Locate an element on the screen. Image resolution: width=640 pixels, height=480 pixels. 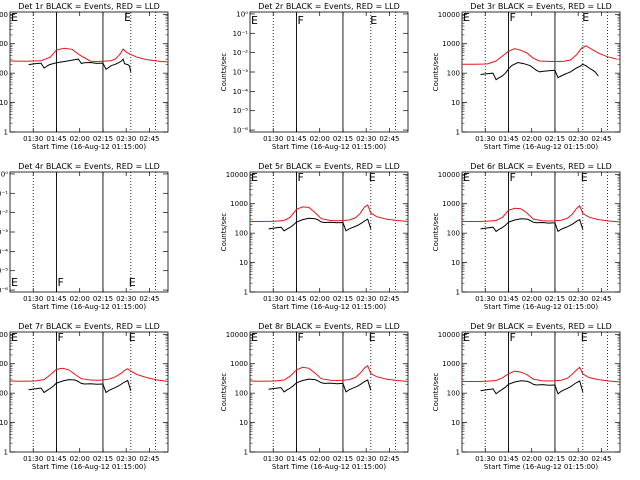
y-tick-label: 10⁻⁴ is located at coordinates (241, 92).